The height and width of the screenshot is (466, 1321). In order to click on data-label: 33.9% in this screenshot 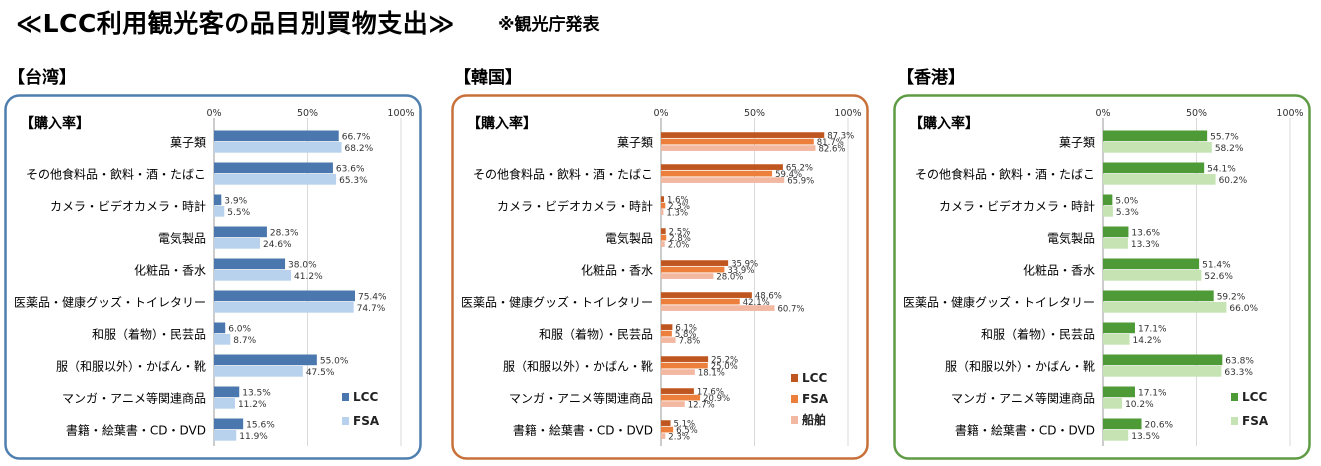, I will do `click(740, 271)`.